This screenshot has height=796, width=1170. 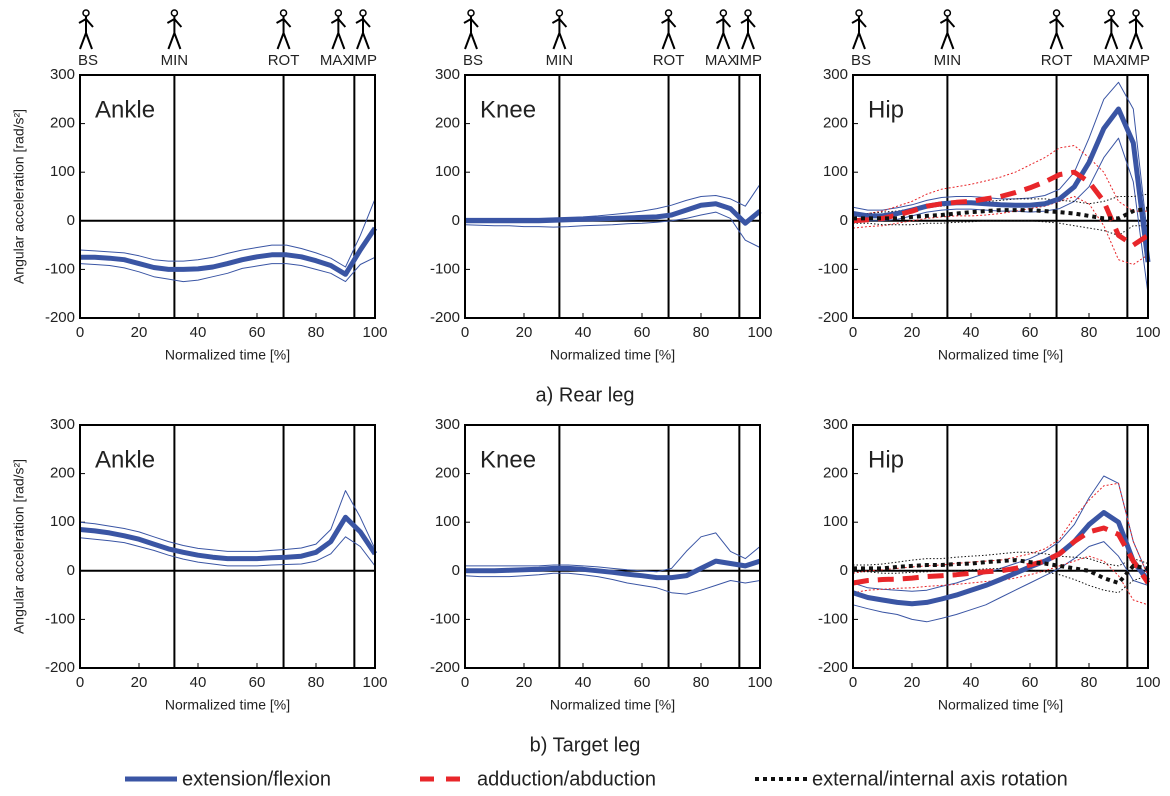 What do you see at coordinates (508, 109) in the screenshot?
I see `panel-title: Knee` at bounding box center [508, 109].